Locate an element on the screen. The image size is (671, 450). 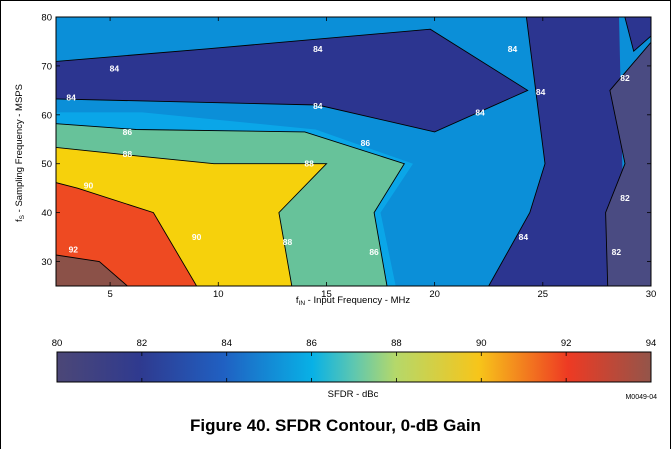
colorbar-tick-label: 92 is located at coordinates (566, 343).